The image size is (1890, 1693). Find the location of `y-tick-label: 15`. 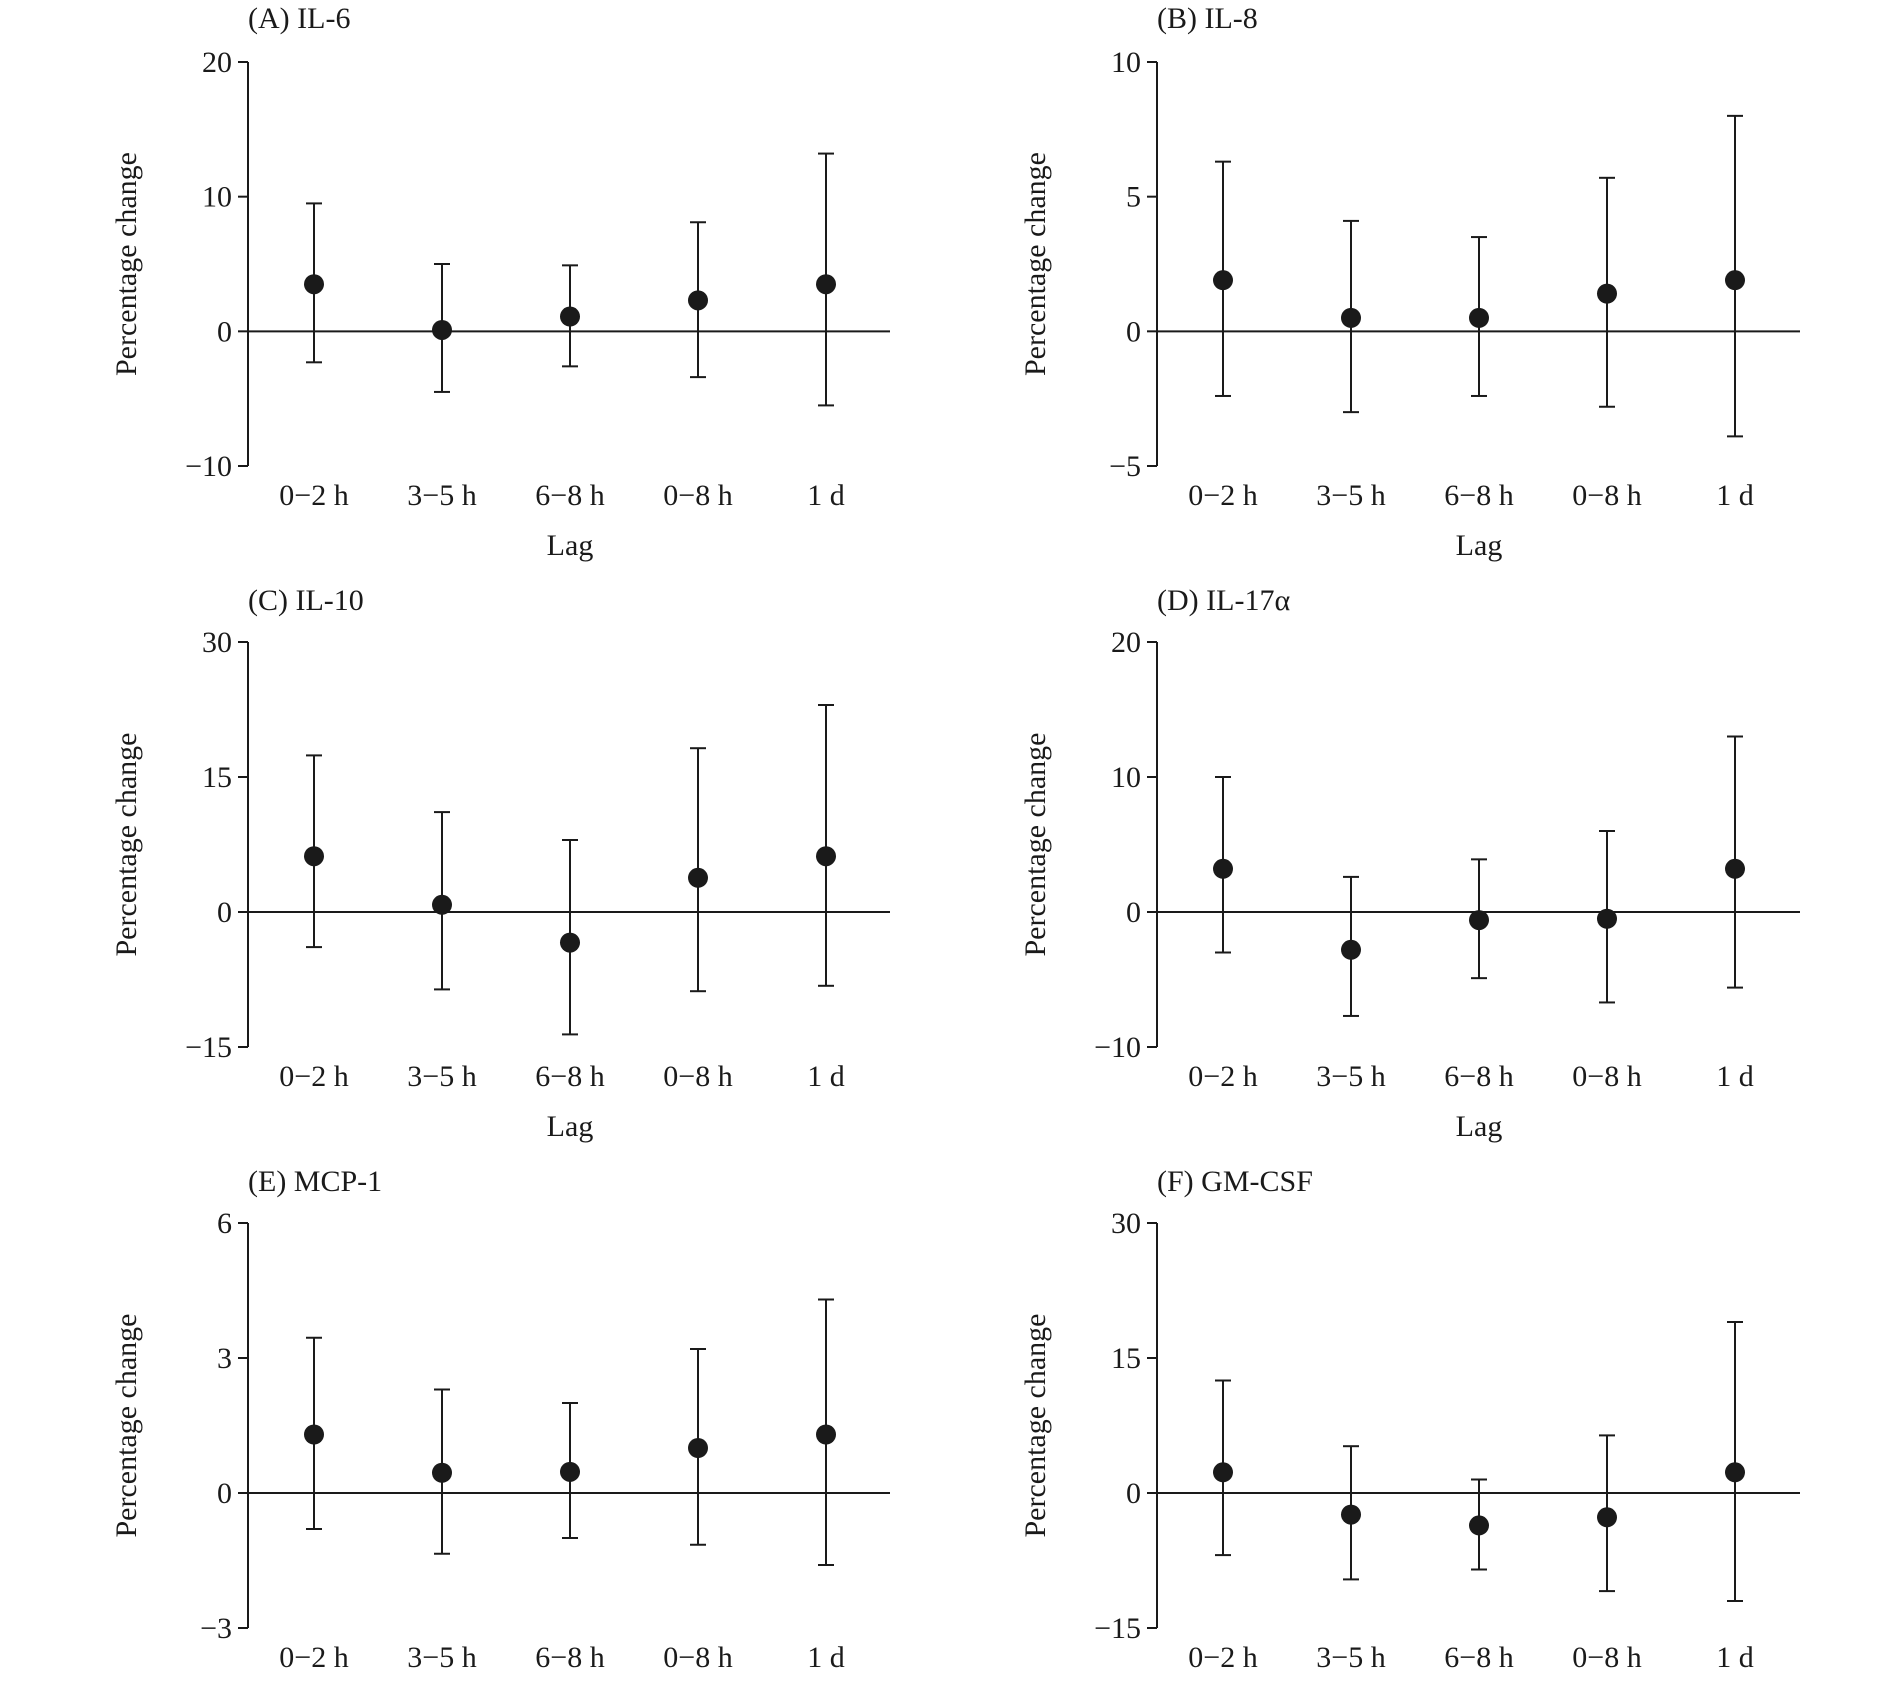

y-tick-label: 15 is located at coordinates (1126, 1358).